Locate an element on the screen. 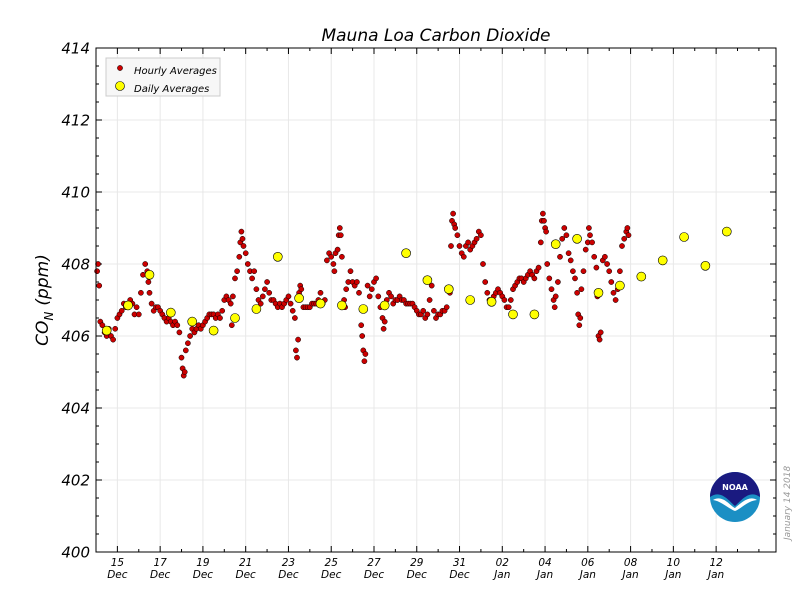 The width and height of the screenshot is (800, 600). series-daily is located at coordinates (416, 281).